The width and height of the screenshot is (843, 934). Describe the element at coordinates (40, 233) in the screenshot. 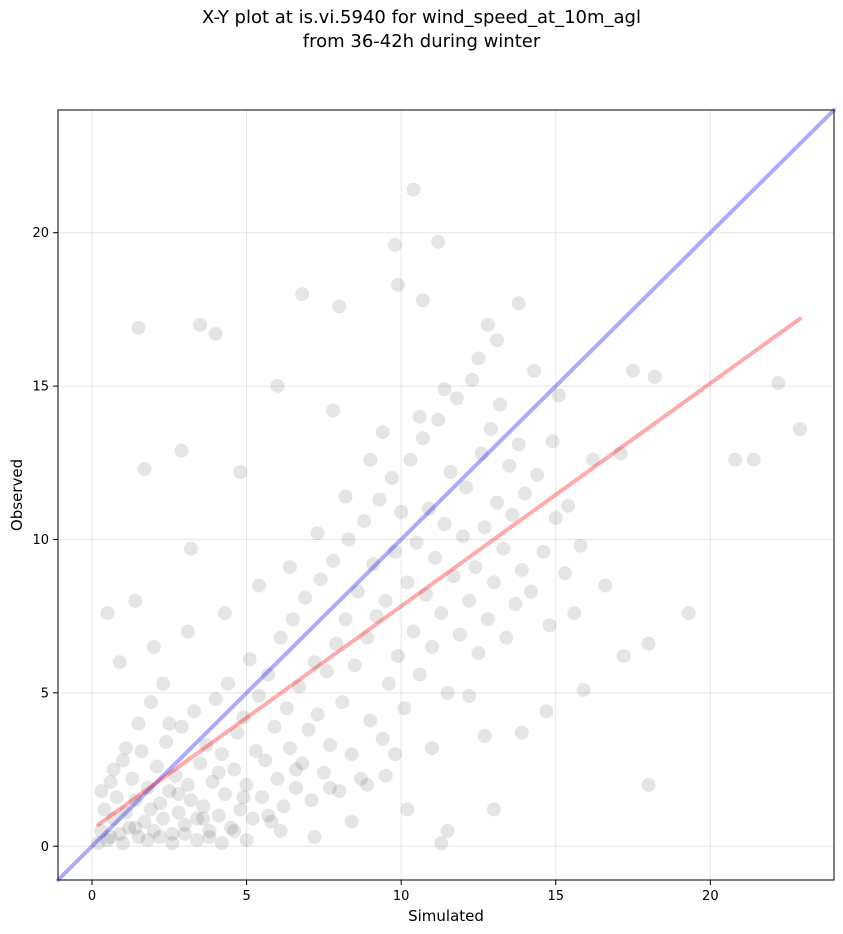

I see `y-tick-label-4: 20` at that location.